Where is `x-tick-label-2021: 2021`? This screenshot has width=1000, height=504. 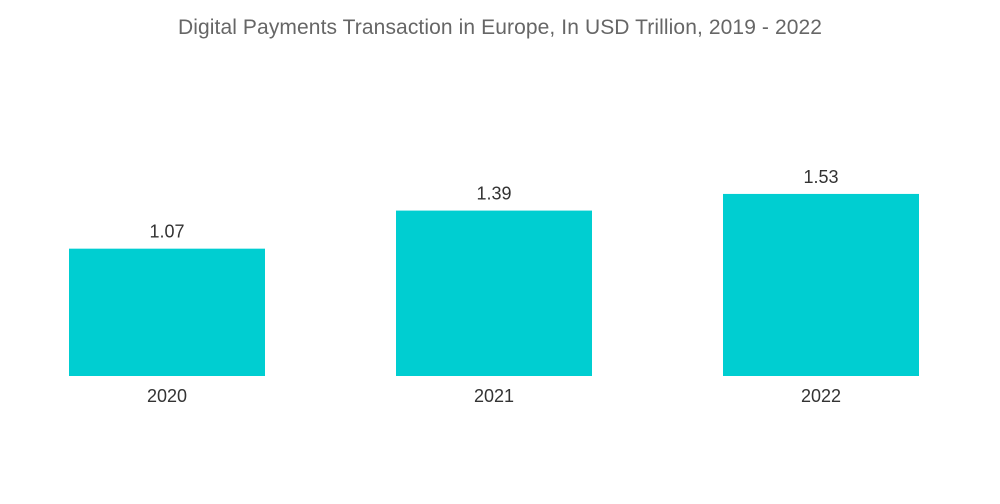 x-tick-label-2021: 2021 is located at coordinates (494, 396).